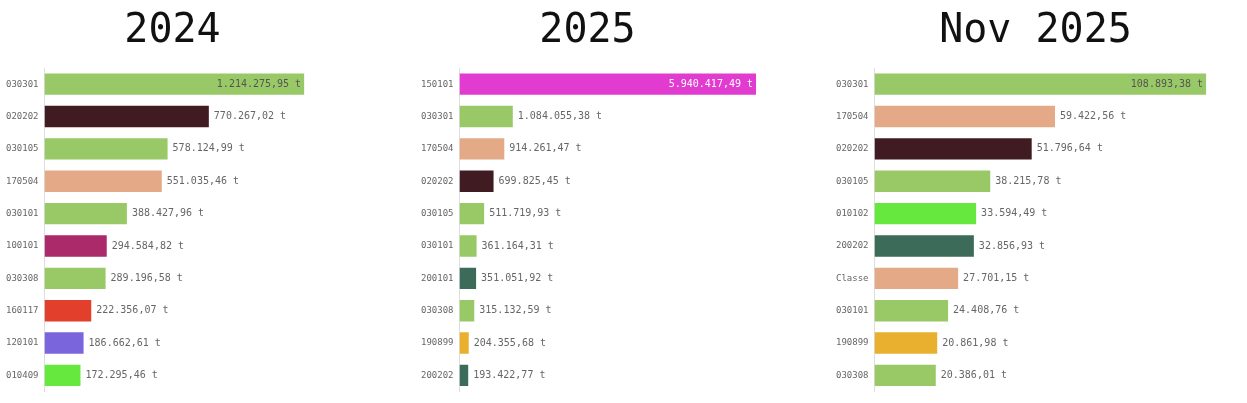  I want to click on data-label: 388.427,96 t, so click(168, 213).